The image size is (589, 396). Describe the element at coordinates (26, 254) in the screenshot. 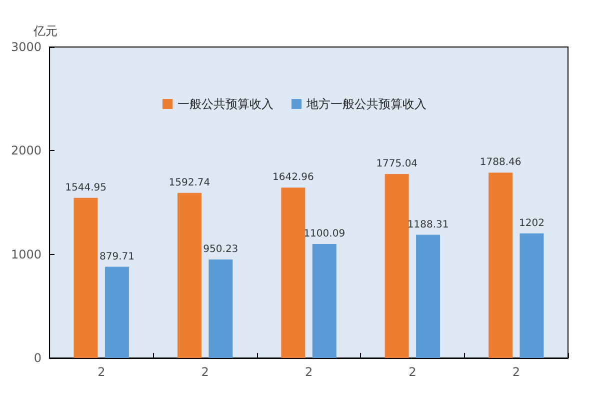

I see `y-tick-label: 1000` at that location.